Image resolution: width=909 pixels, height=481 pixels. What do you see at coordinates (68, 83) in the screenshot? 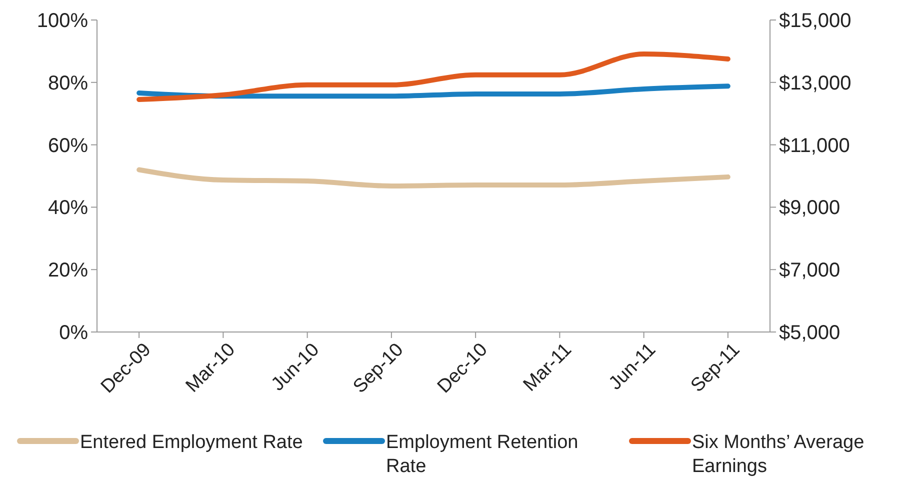
I see `y-tick-label: 80%` at bounding box center [68, 83].